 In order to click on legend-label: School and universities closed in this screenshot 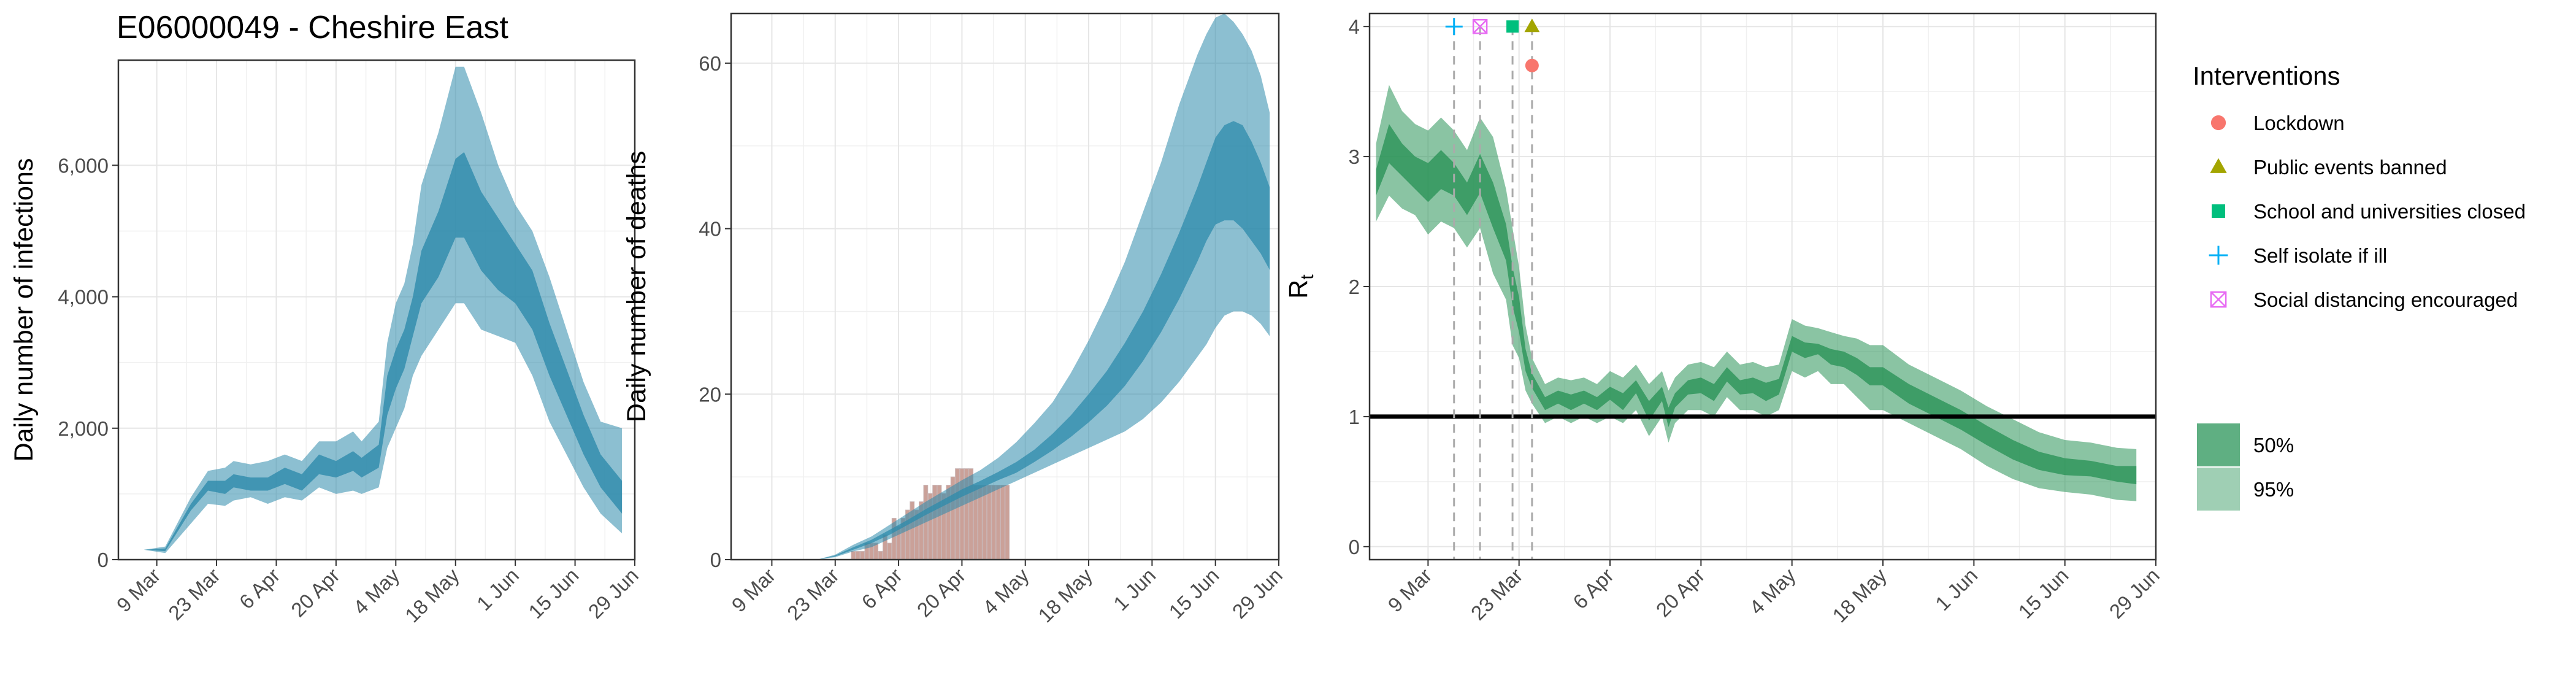, I will do `click(2389, 211)`.